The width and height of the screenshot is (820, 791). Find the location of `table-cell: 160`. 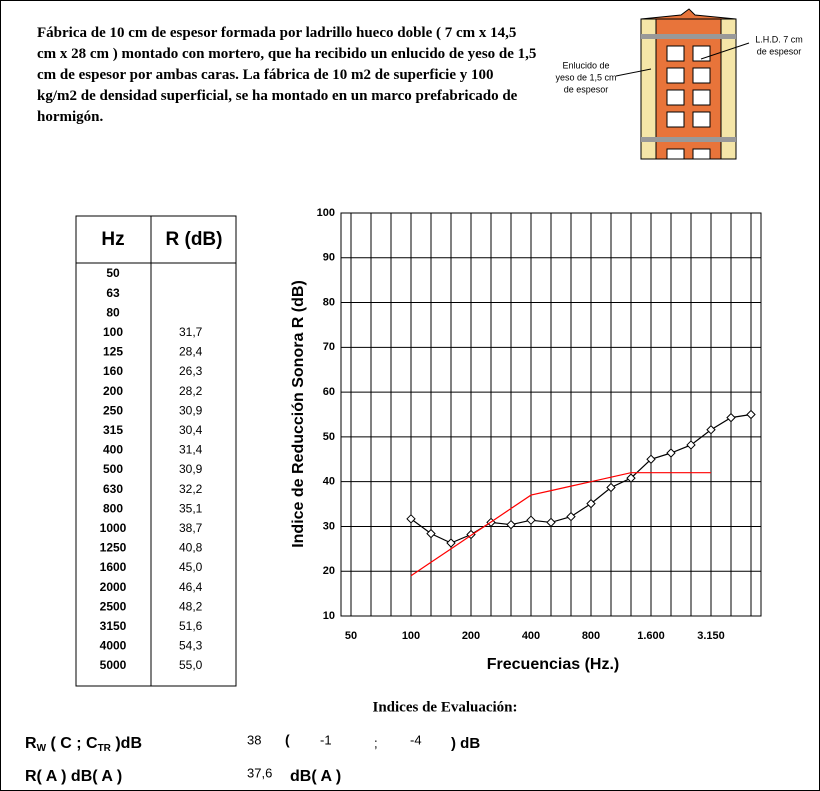

table-cell: 160 is located at coordinates (113, 371).